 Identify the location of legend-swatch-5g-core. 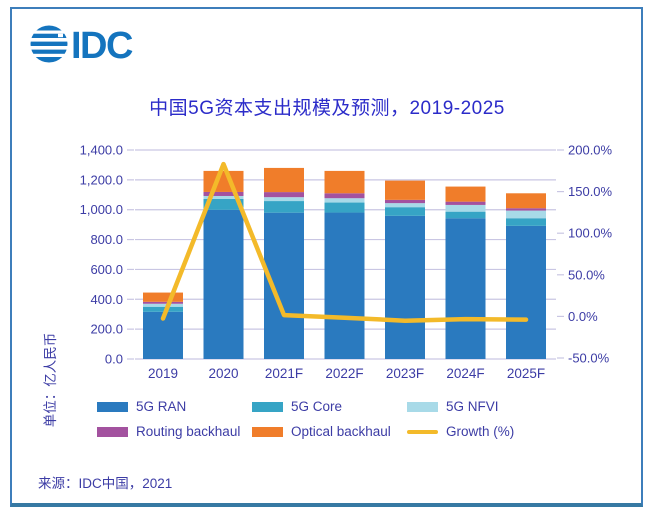
(267, 406).